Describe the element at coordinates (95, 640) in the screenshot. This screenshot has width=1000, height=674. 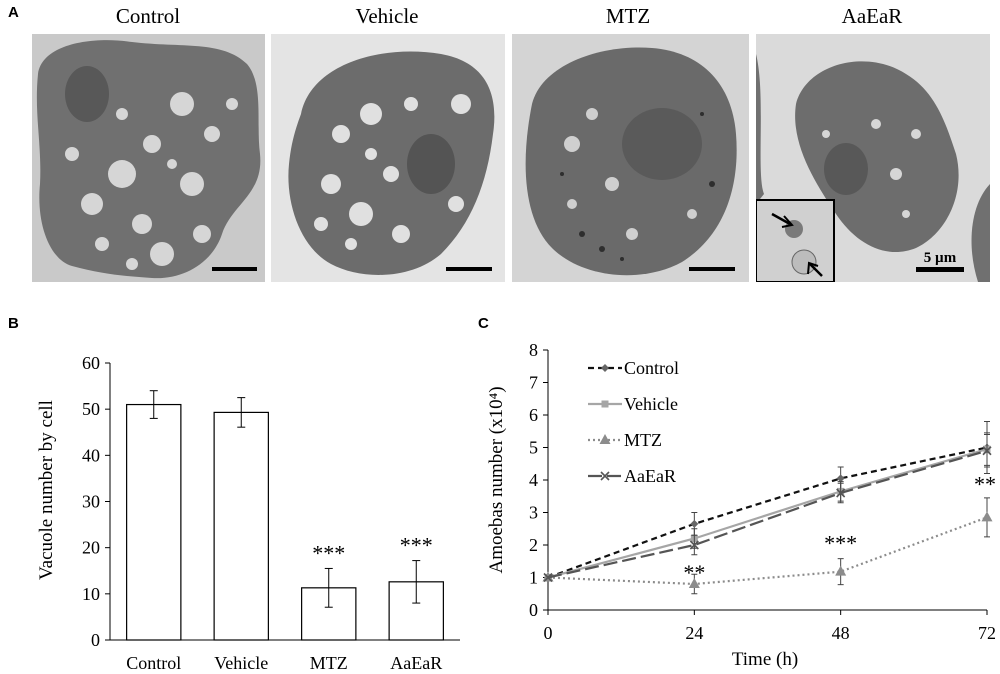
I see `bar-chart-y-tick-label: 0` at that location.